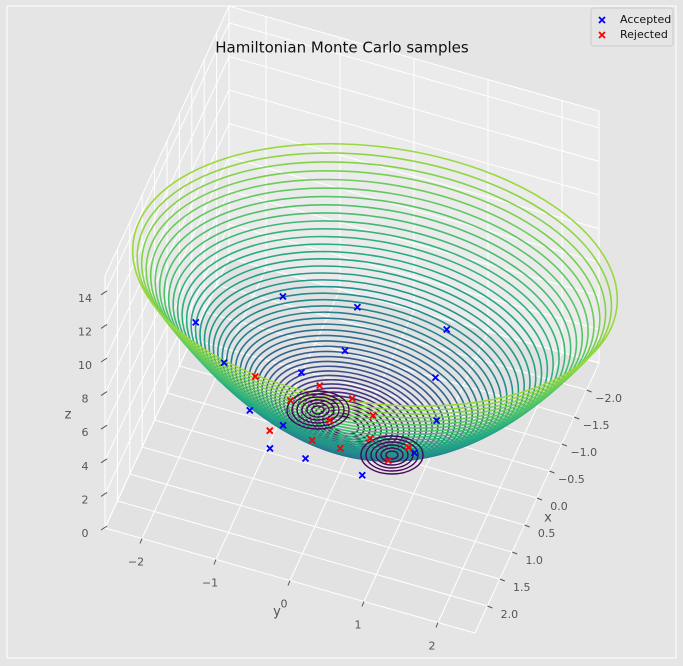  I want to click on x-tick-label: −1.5, so click(596, 425).